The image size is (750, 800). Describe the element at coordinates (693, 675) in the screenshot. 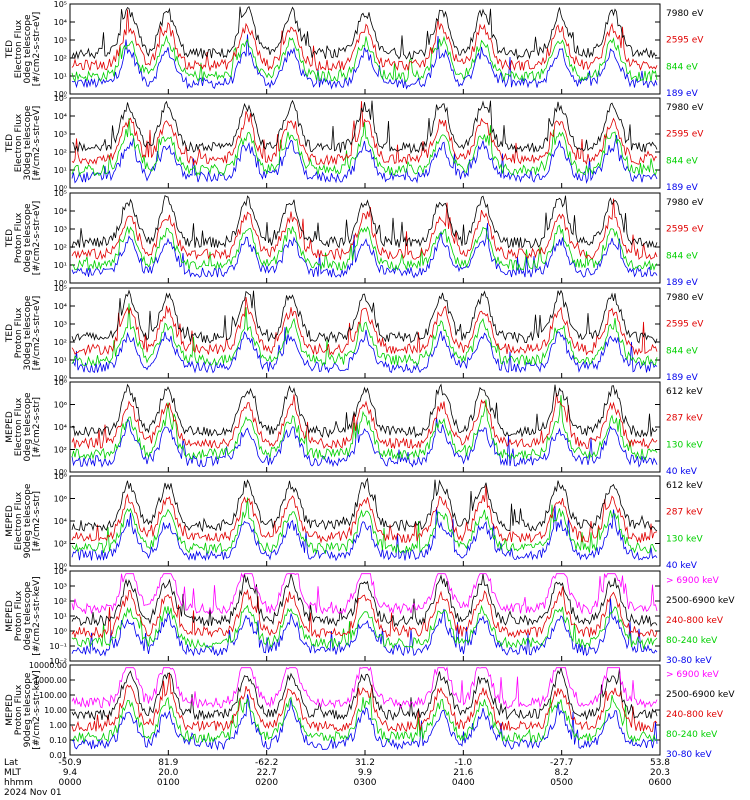

I see `legend-entry: > 6900 keV` at that location.